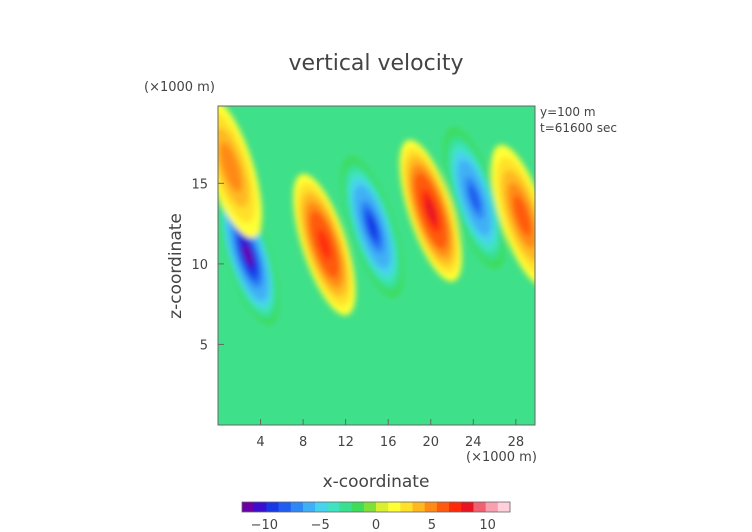  Describe the element at coordinates (501, 457) in the screenshot. I see `x-scale-note: (×1000 m)` at that location.